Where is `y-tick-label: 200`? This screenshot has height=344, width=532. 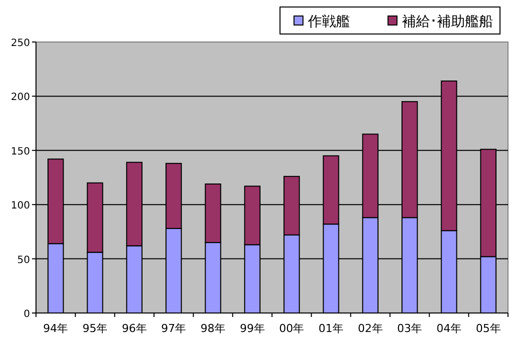 y-tick-label: 200 is located at coordinates (20, 98).